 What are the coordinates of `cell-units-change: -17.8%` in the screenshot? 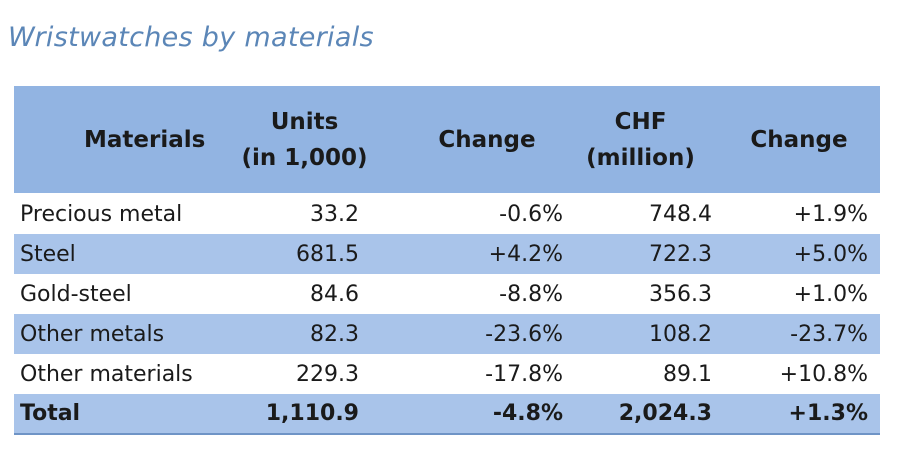 It's located at (524, 374).